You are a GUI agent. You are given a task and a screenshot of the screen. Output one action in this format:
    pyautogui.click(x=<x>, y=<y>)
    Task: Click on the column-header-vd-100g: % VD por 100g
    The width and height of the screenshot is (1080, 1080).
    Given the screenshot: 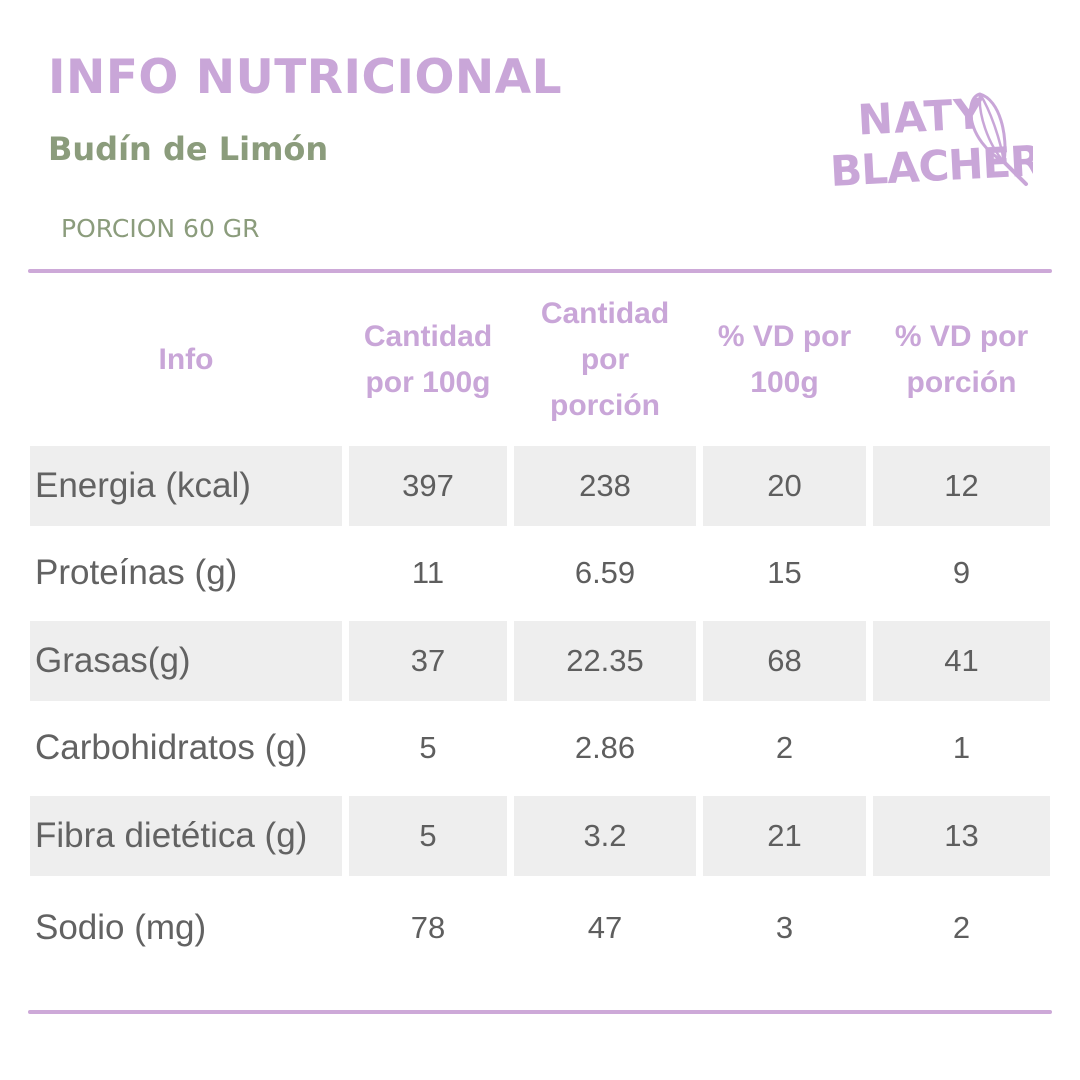 What is the action you would take?
    pyautogui.click(x=784, y=359)
    